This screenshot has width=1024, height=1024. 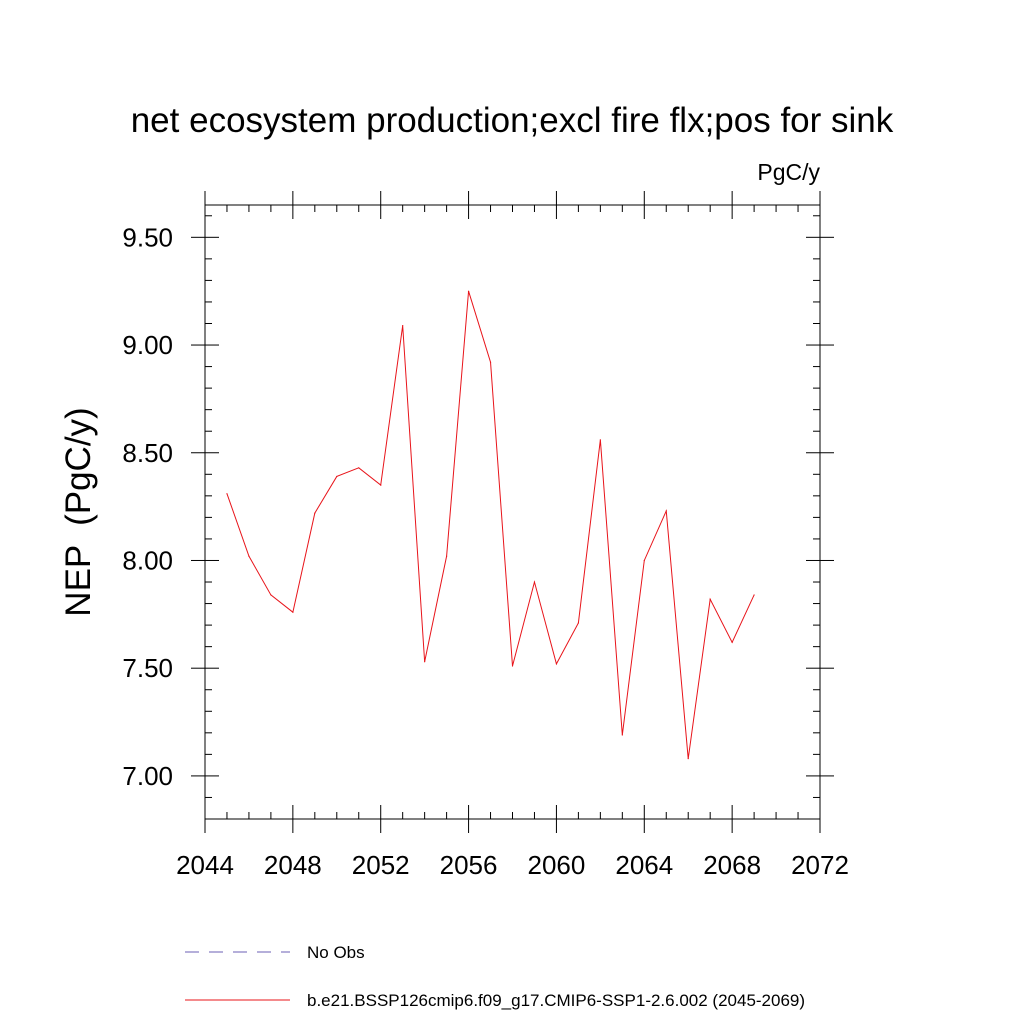 What do you see at coordinates (147, 668) in the screenshot?
I see `y-tick-label: 7.50` at bounding box center [147, 668].